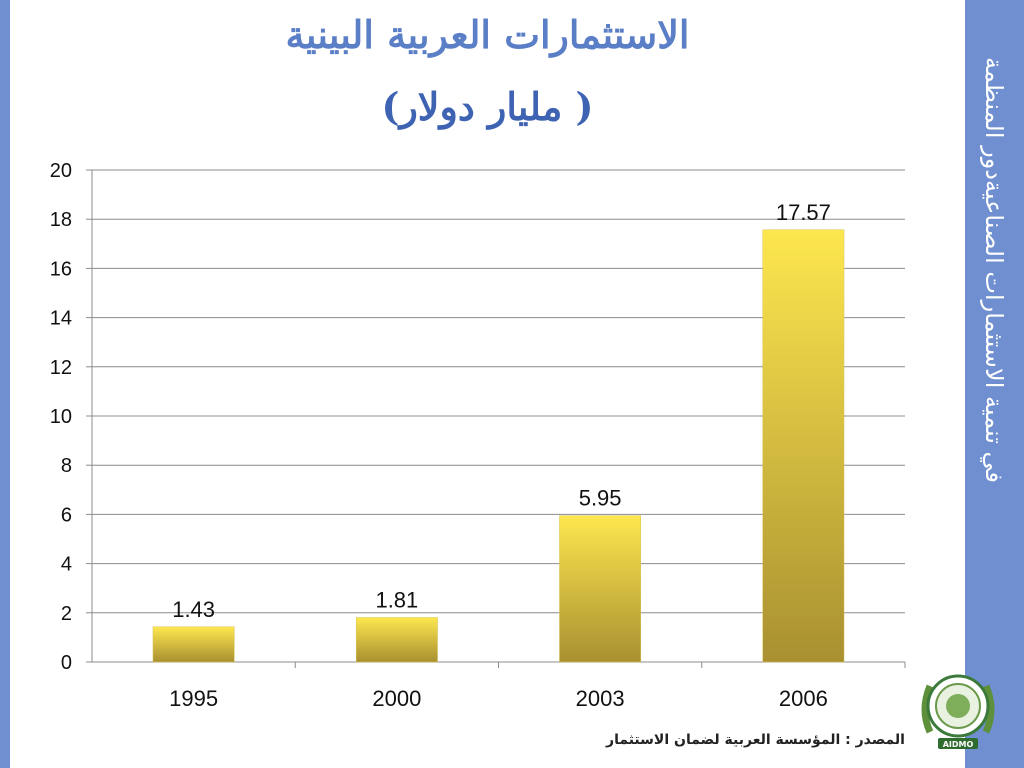 The image size is (1024, 768). What do you see at coordinates (61, 417) in the screenshot?
I see `y-tick-label: 10` at bounding box center [61, 417].